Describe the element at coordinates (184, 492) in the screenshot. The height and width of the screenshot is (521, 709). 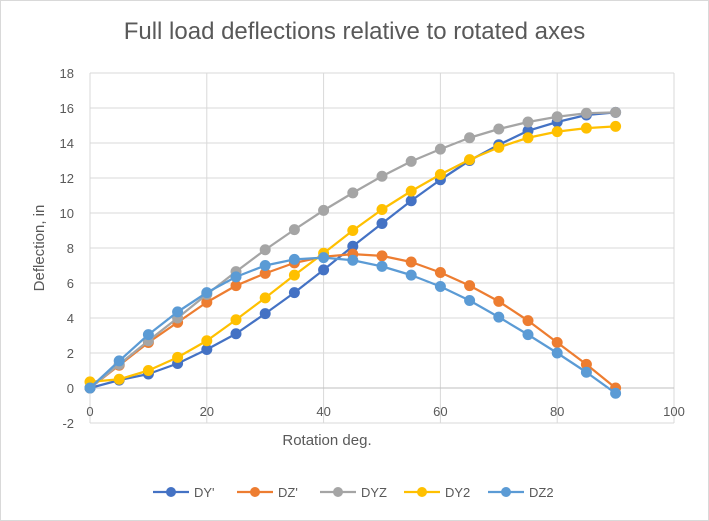
I see `legend-item: DY'` at that location.